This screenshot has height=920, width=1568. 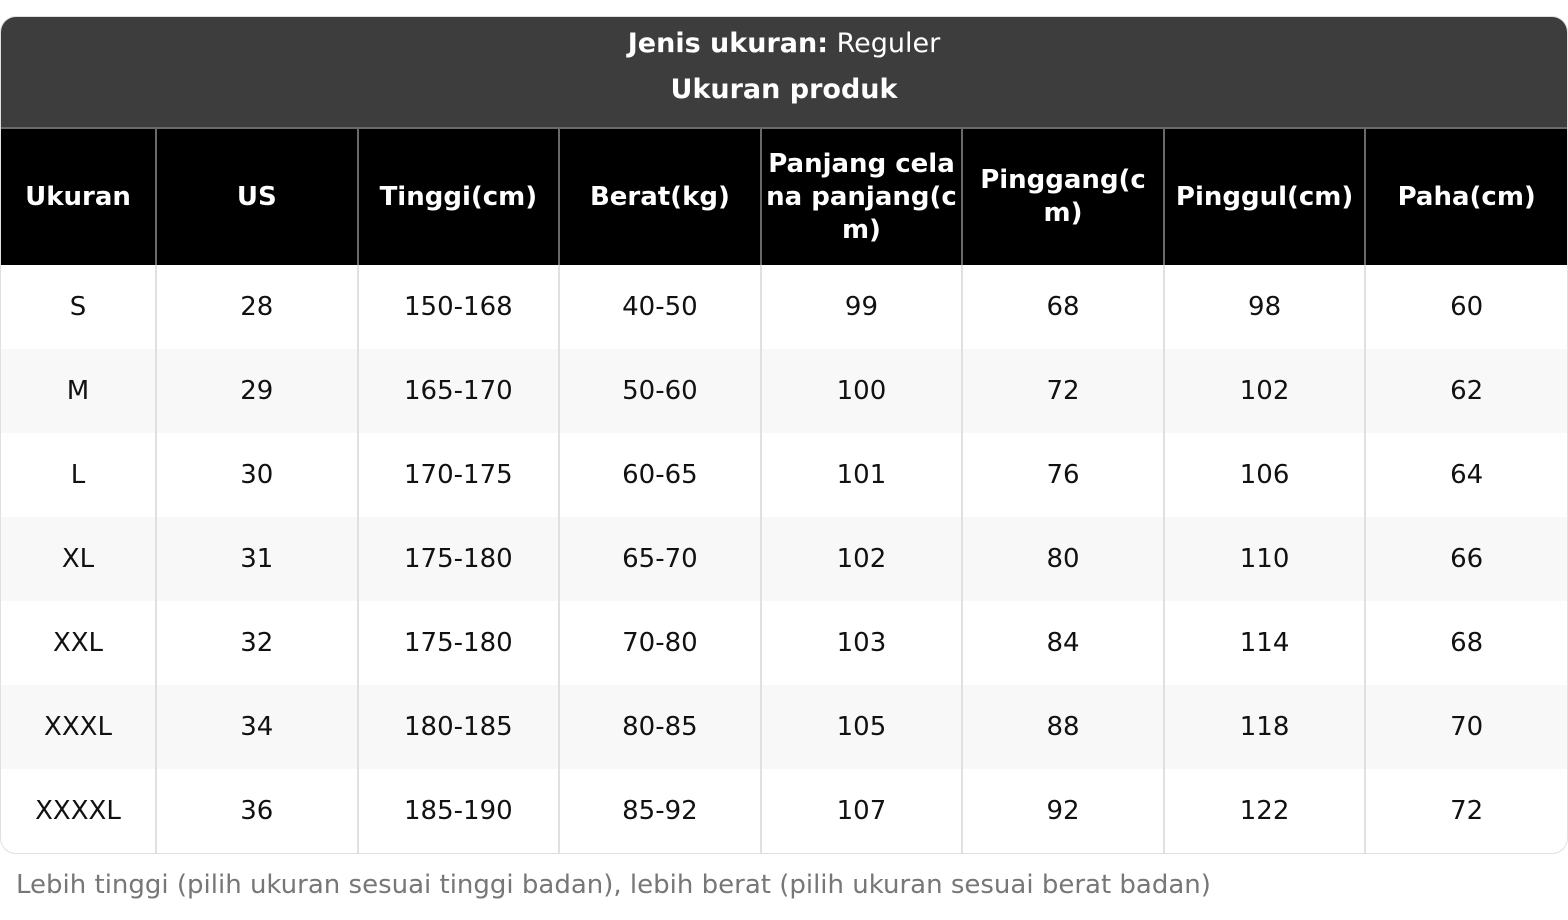 I want to click on table-cell: 29, so click(x=256, y=391).